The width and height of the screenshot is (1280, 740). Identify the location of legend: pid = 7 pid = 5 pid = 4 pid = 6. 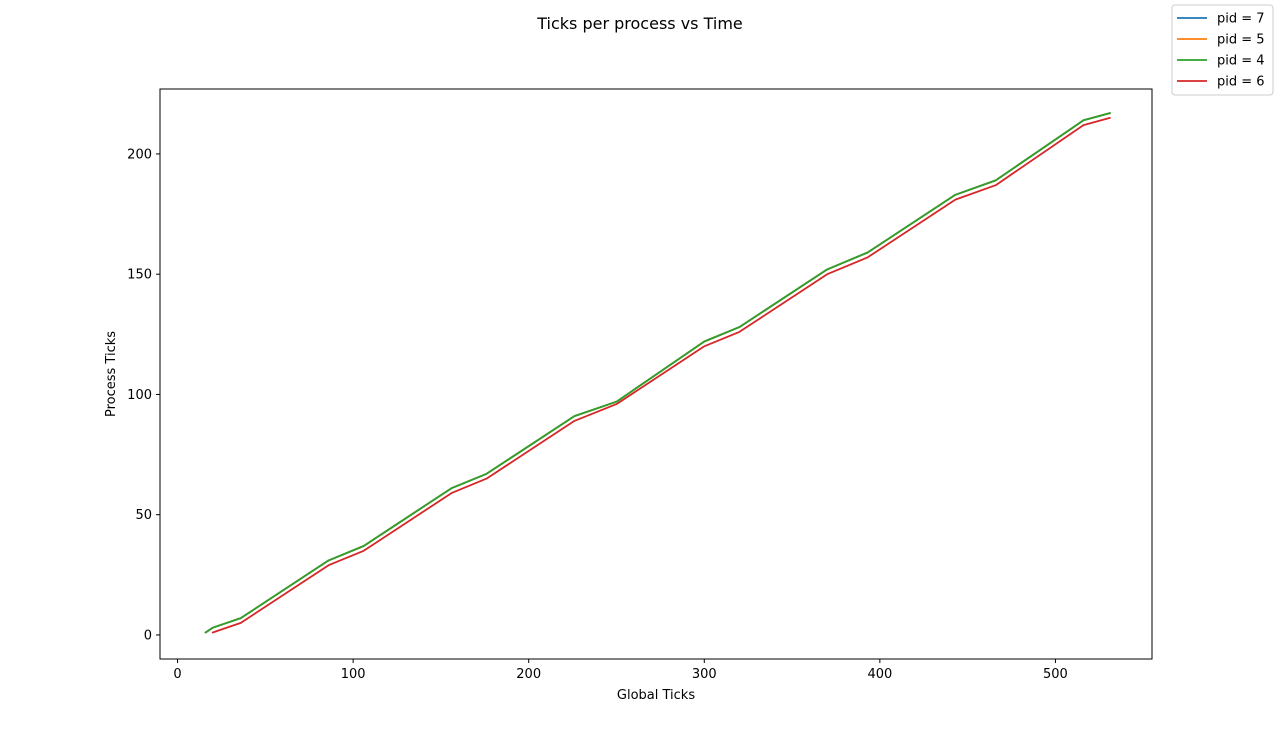
(1222, 50).